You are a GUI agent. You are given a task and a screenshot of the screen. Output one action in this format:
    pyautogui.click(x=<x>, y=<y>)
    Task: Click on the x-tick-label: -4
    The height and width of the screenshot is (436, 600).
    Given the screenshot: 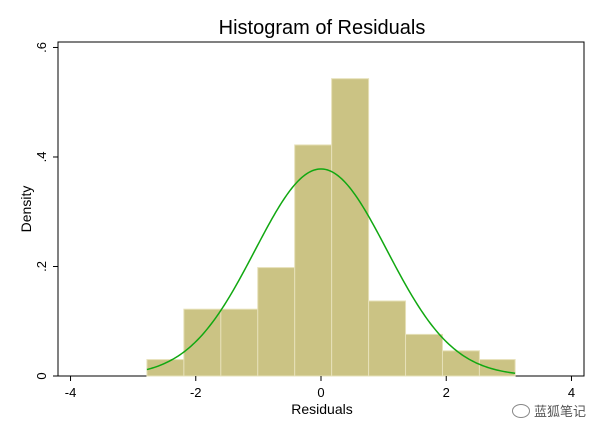 What is the action you would take?
    pyautogui.click(x=71, y=392)
    